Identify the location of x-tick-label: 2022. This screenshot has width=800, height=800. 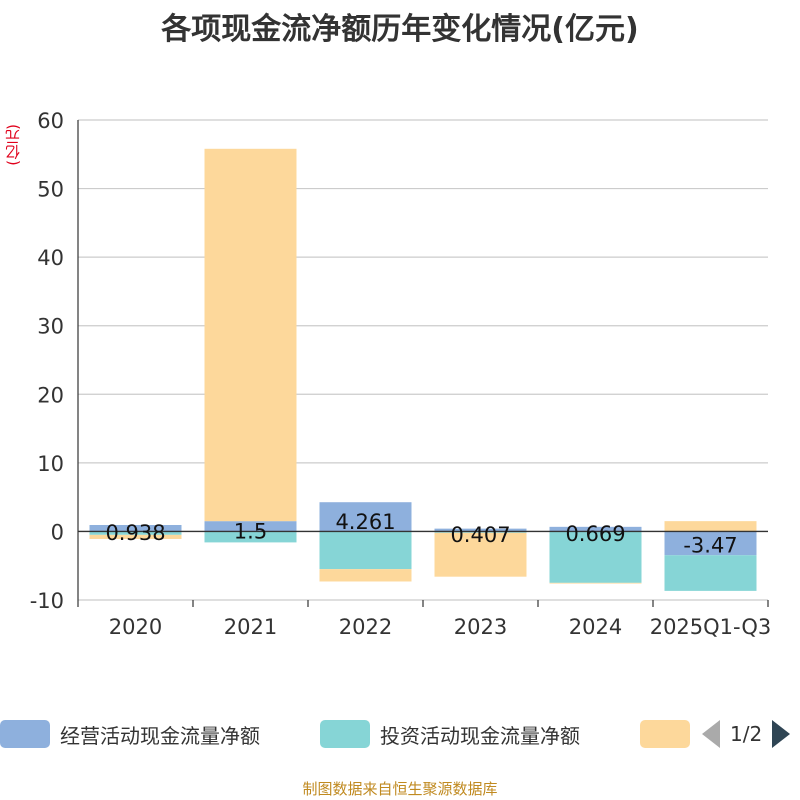
(365, 627).